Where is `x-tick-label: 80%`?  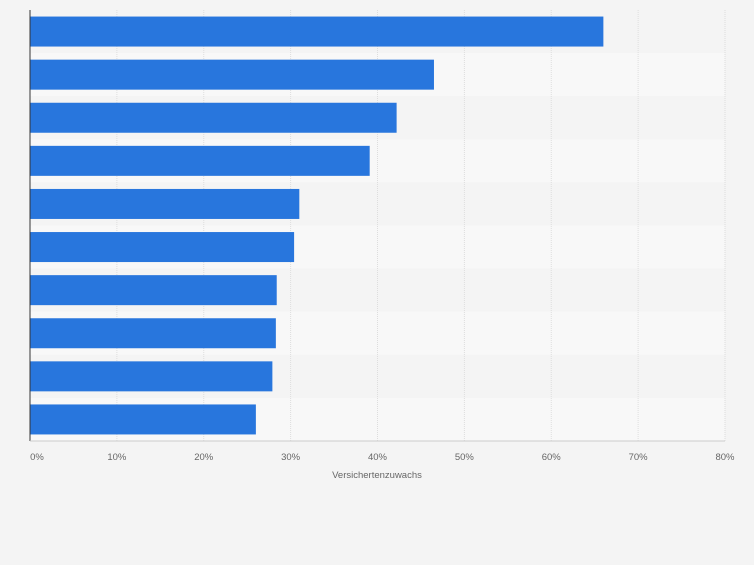 x-tick-label: 80% is located at coordinates (725, 457).